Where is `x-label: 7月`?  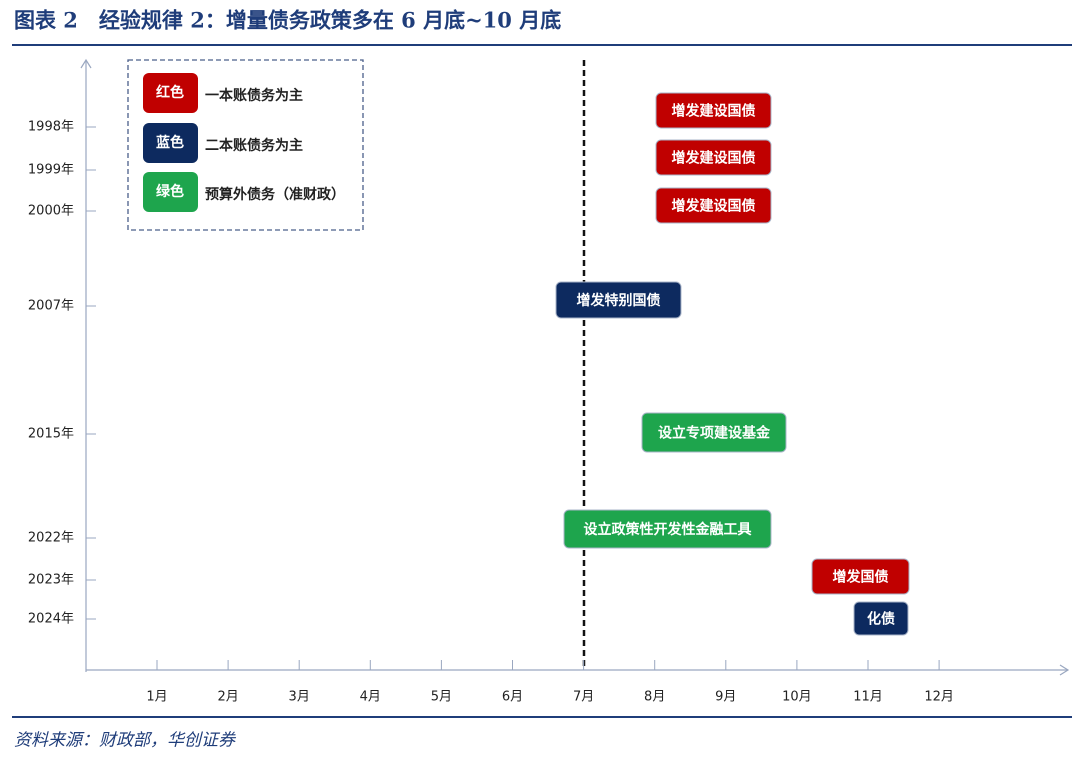
x-label: 7月 is located at coordinates (583, 697).